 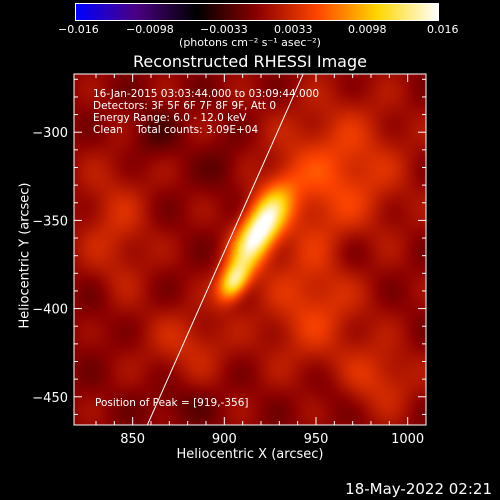 I want to click on info-detectors: Detectors: 3F 5F 6F 7F 8F 9F, Att 0, so click(x=185, y=106).